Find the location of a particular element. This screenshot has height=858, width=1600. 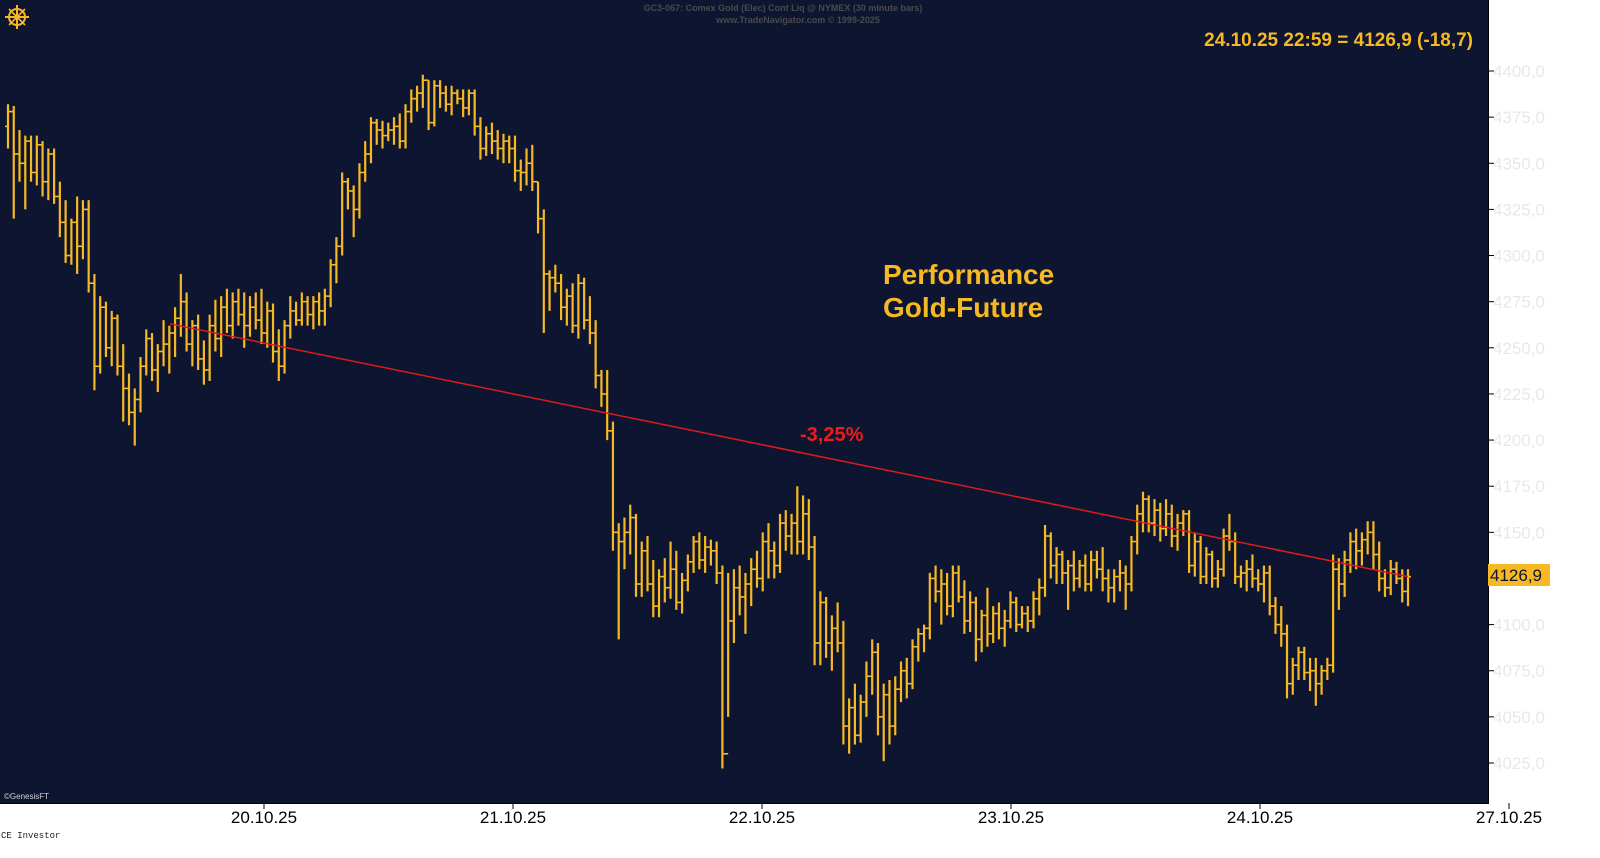

annotation-line-2: Gold-Future is located at coordinates (963, 307).